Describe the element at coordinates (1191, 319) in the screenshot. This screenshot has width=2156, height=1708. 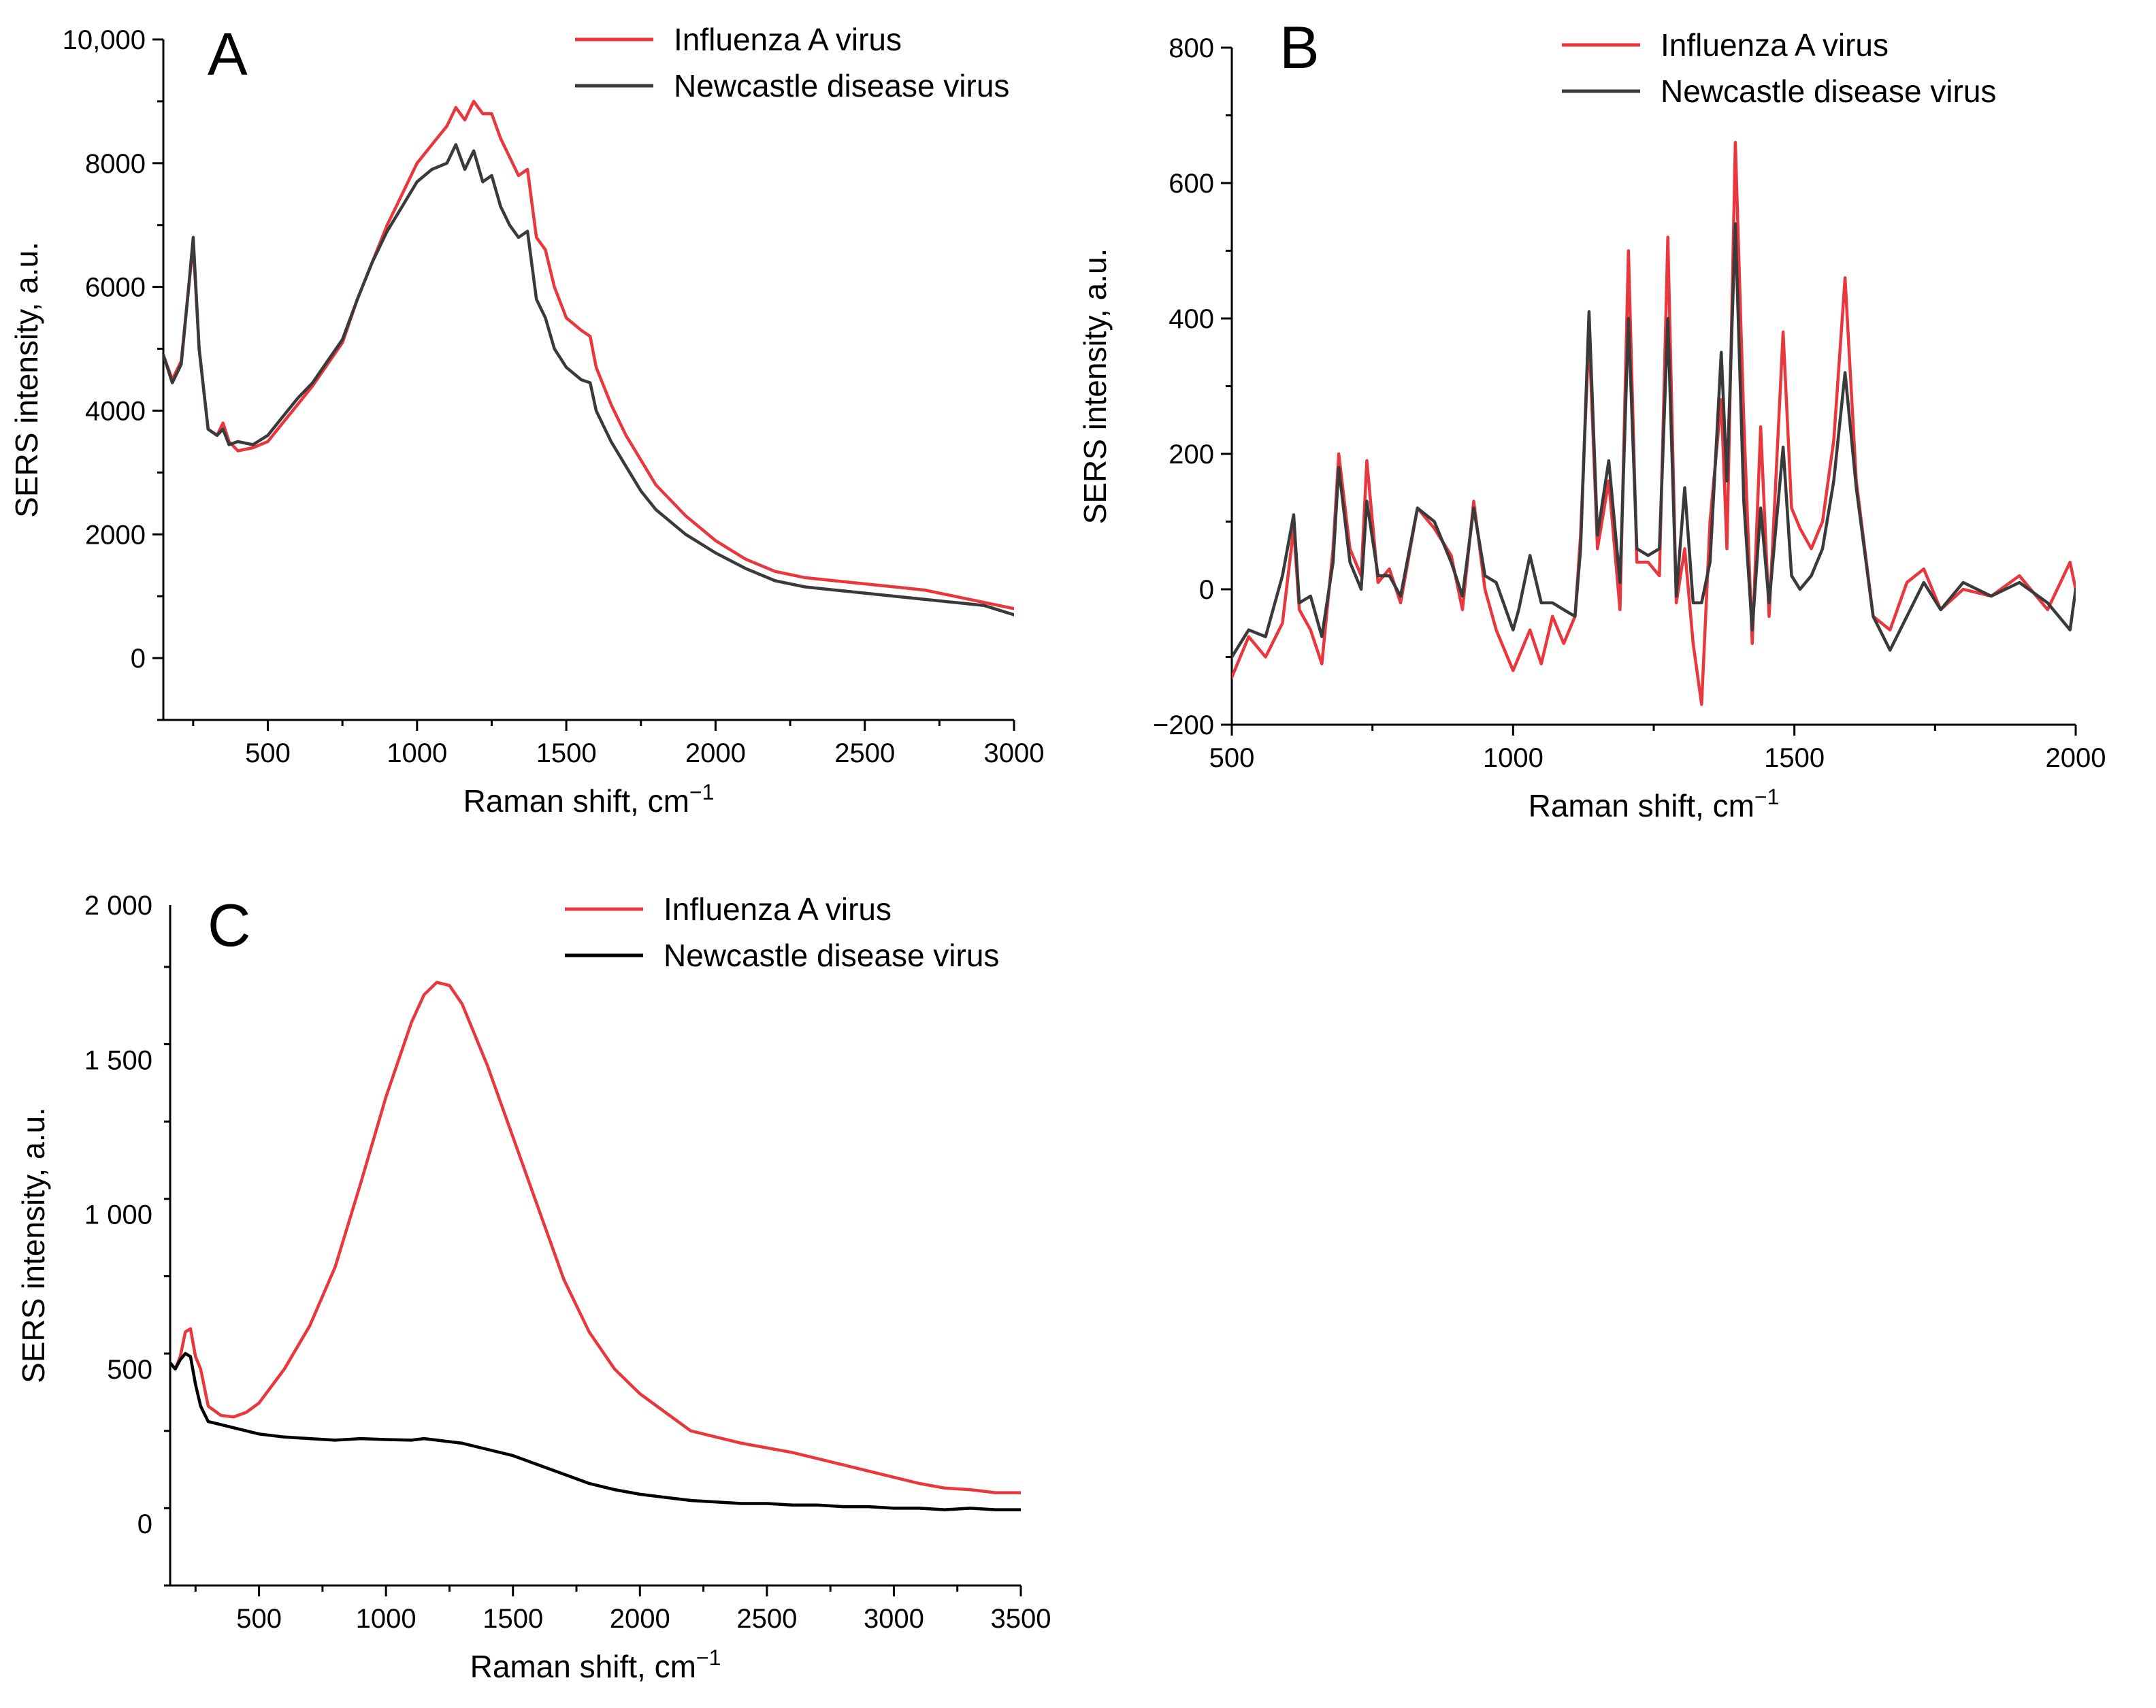
I see `y-tick-label: 400` at that location.